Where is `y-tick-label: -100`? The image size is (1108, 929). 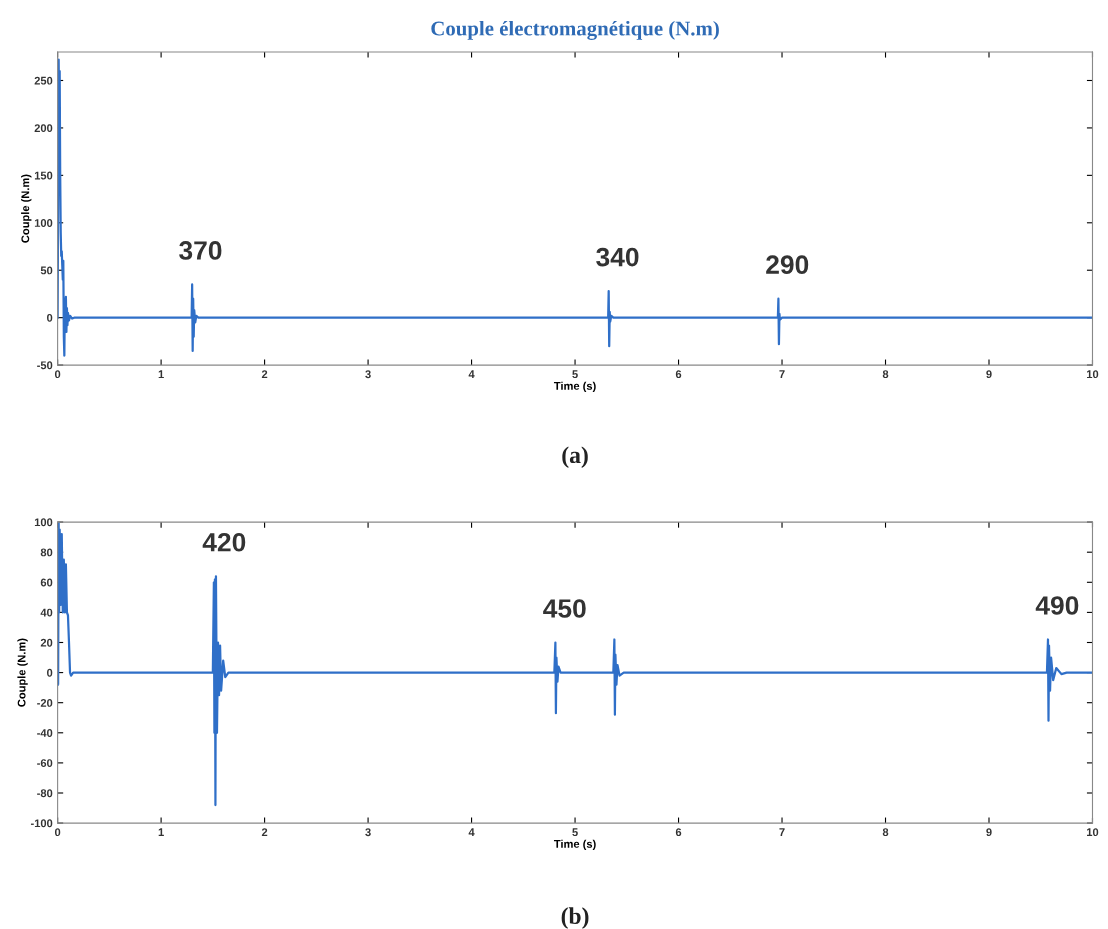
y-tick-label: -100 is located at coordinates (41, 823).